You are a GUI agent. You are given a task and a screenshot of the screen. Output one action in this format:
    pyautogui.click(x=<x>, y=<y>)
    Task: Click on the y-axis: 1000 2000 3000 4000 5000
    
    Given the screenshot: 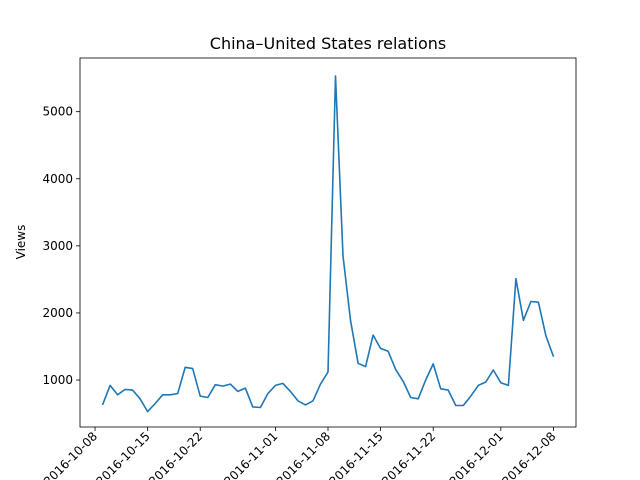 What is the action you would take?
    pyautogui.click(x=61, y=246)
    